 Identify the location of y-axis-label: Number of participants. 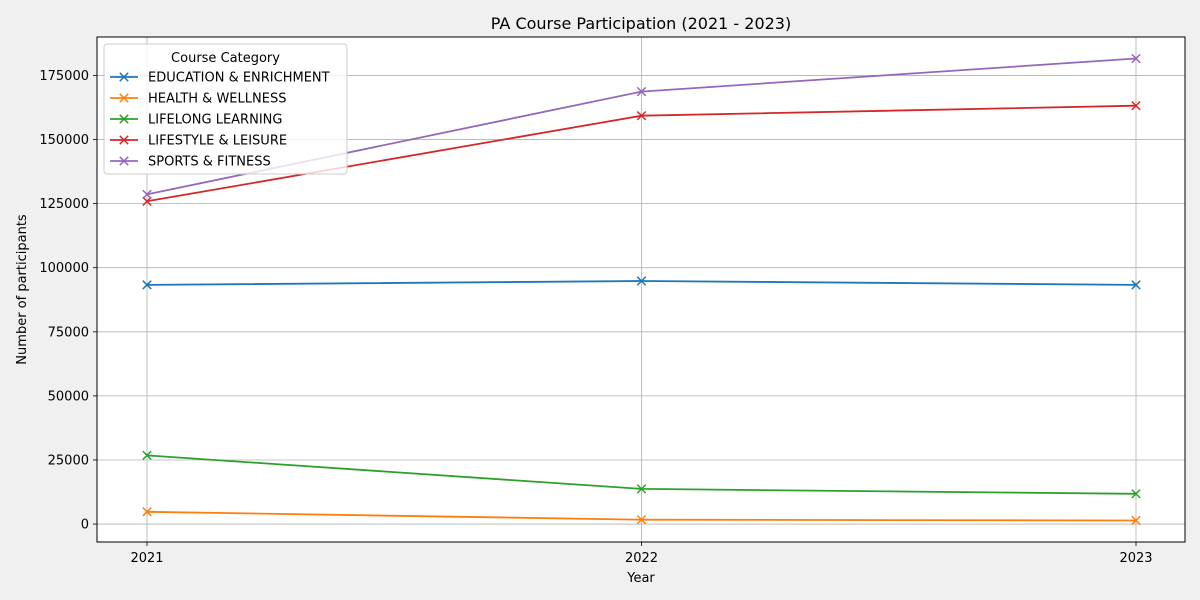
(22, 289).